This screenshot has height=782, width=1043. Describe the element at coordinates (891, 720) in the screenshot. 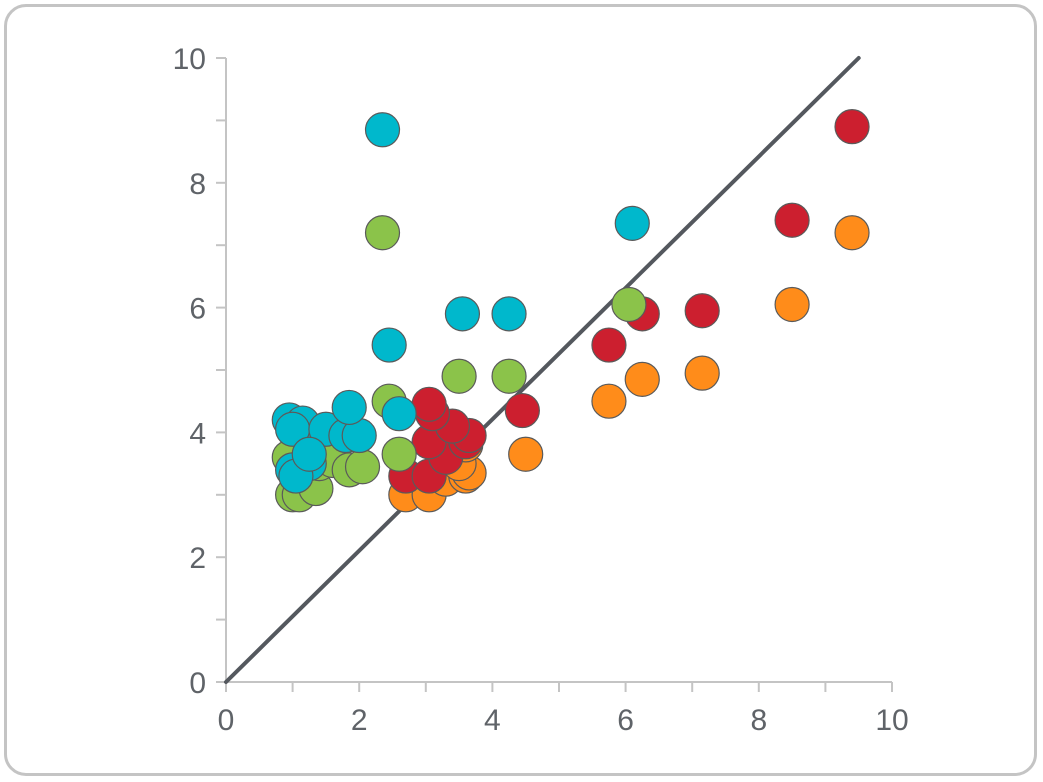

I see `x-tick-label: 10` at that location.